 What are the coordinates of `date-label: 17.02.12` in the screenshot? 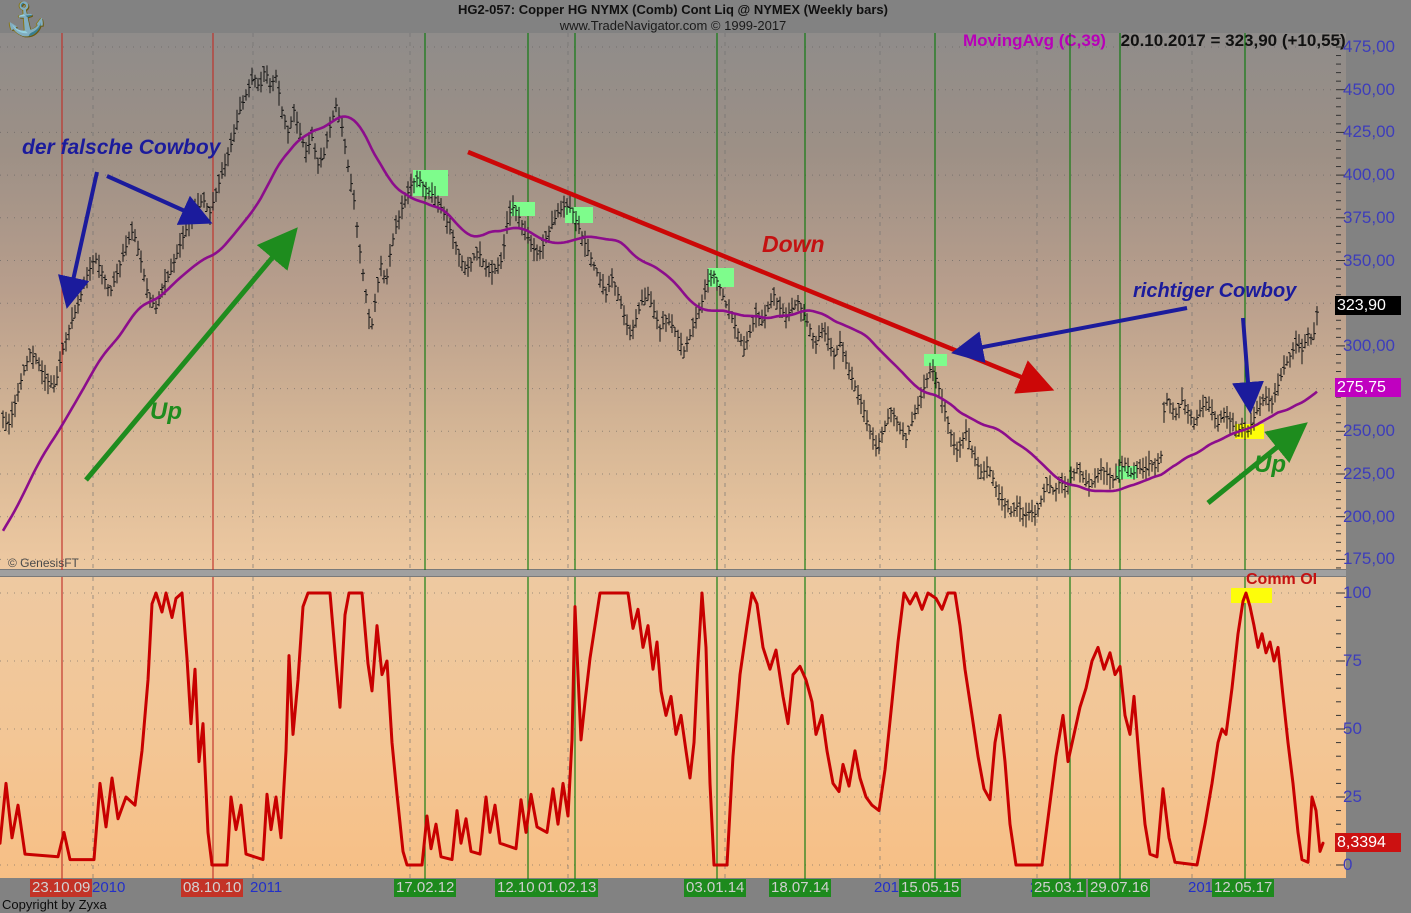 It's located at (425, 888).